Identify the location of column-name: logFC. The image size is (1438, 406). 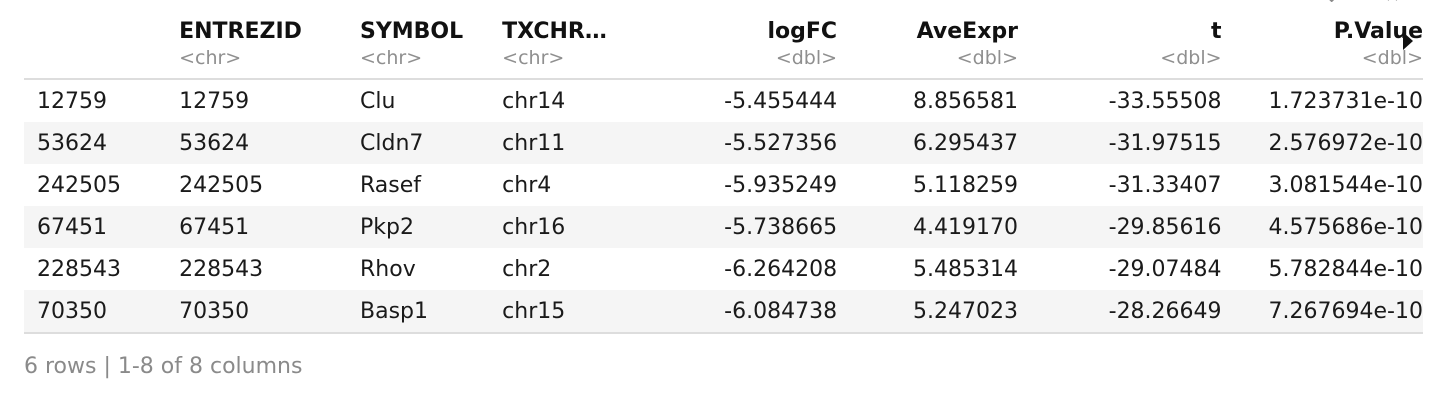
(802, 31).